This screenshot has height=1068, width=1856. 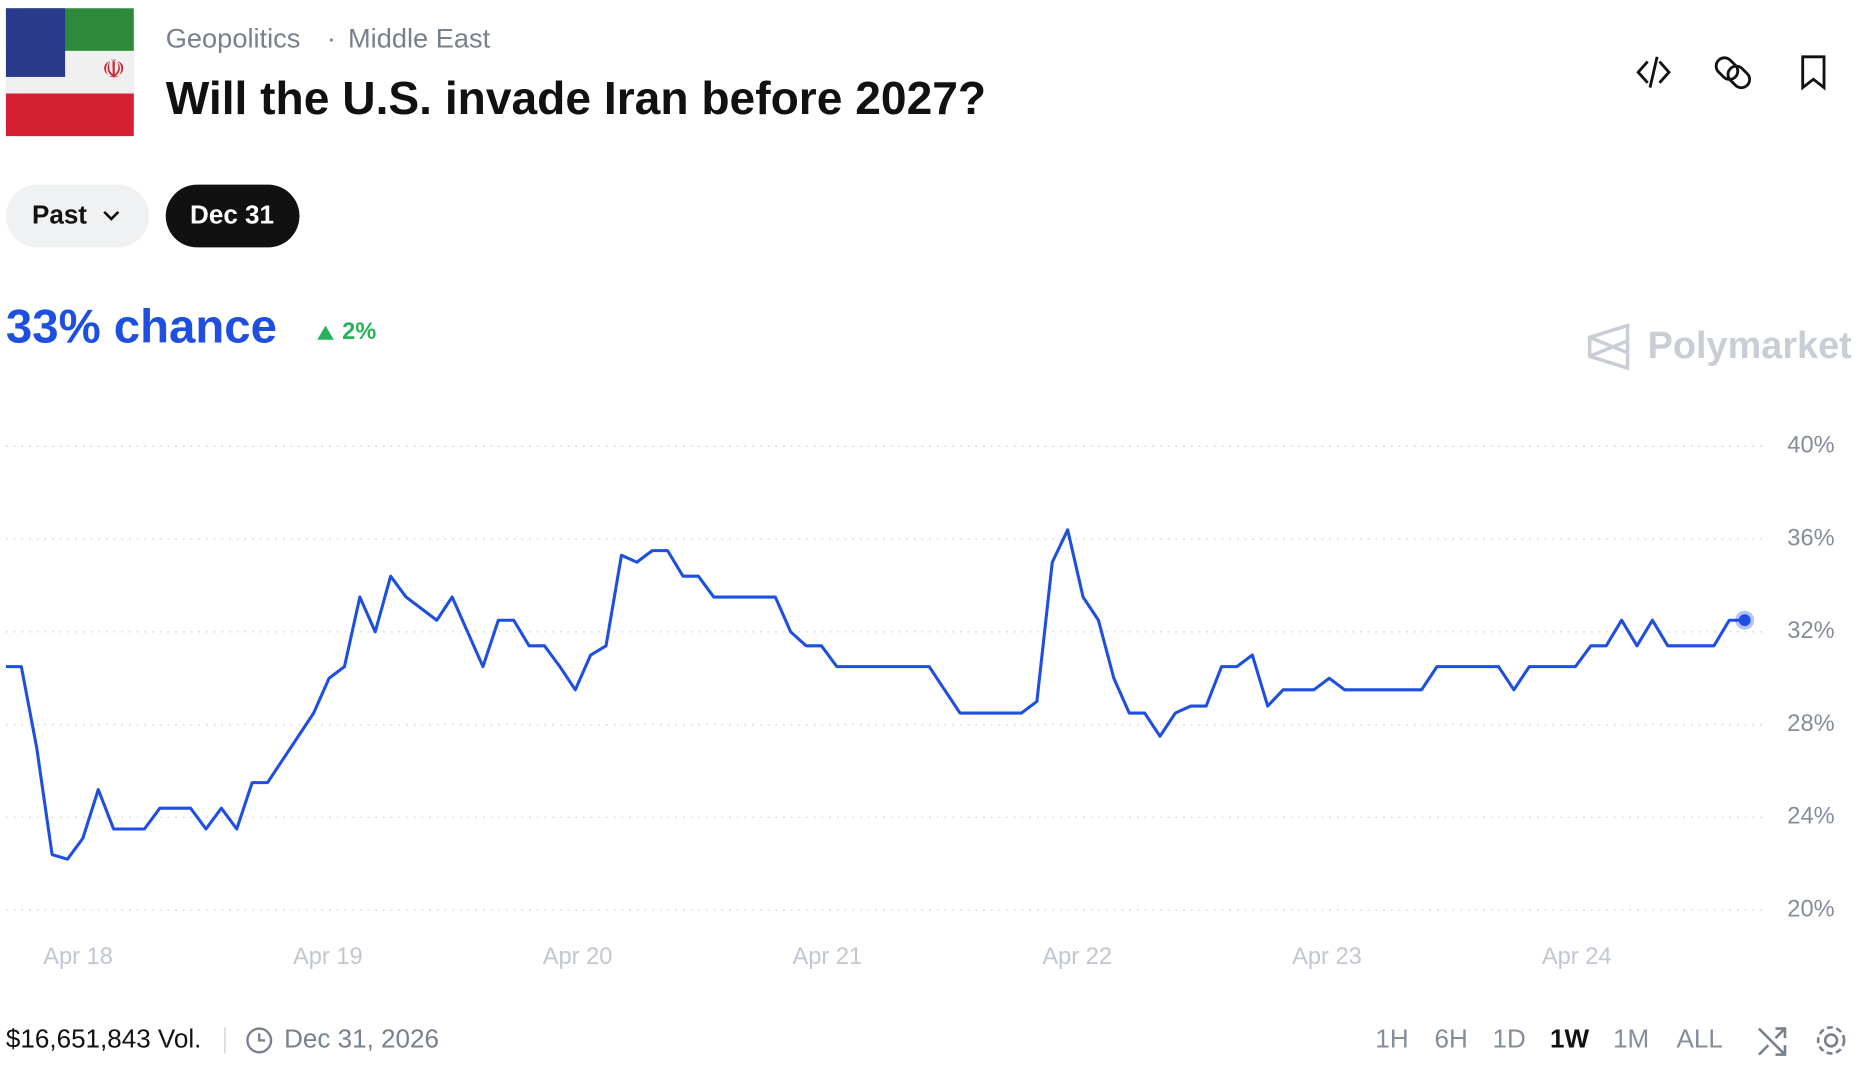 I want to click on bookmark-button, so click(x=1813, y=73).